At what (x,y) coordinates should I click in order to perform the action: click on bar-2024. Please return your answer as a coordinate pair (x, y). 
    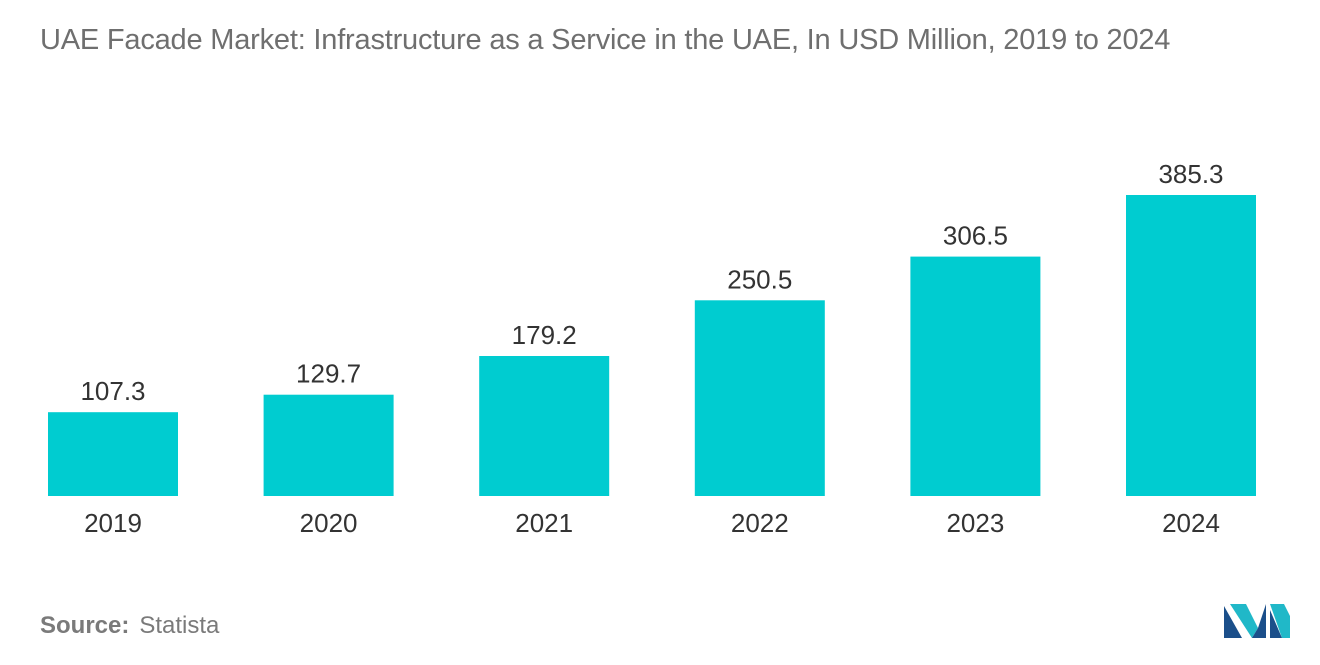
    Looking at the image, I should click on (1191, 345).